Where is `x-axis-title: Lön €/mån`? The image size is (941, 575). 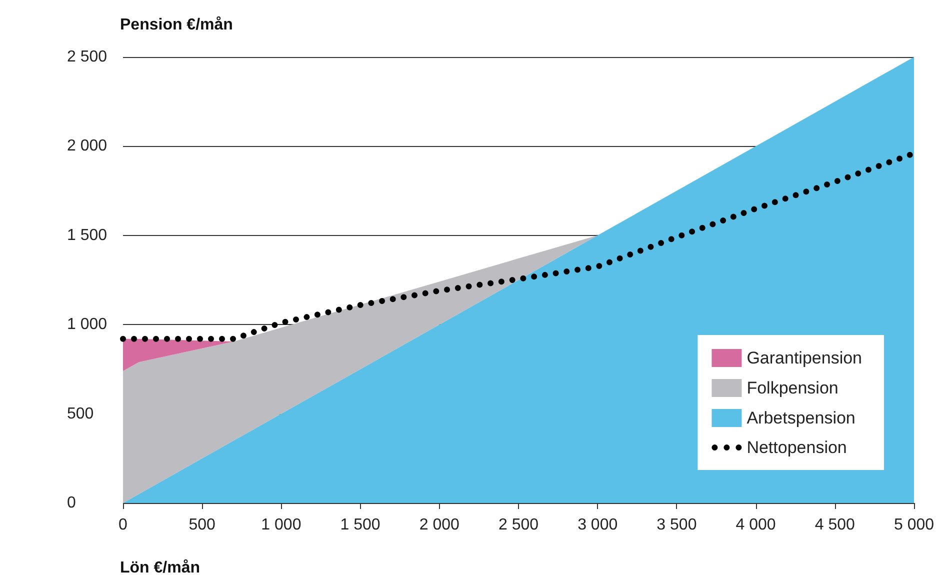 x-axis-title: Lön €/mån is located at coordinates (160, 566).